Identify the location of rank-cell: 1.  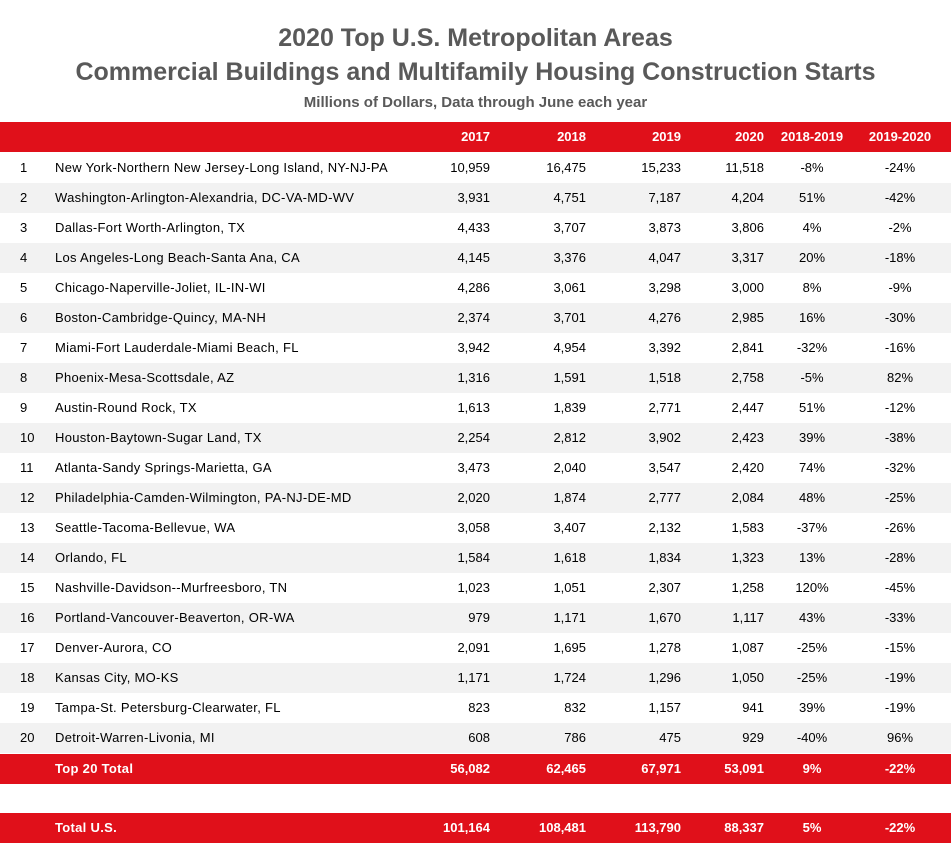
(24, 167).